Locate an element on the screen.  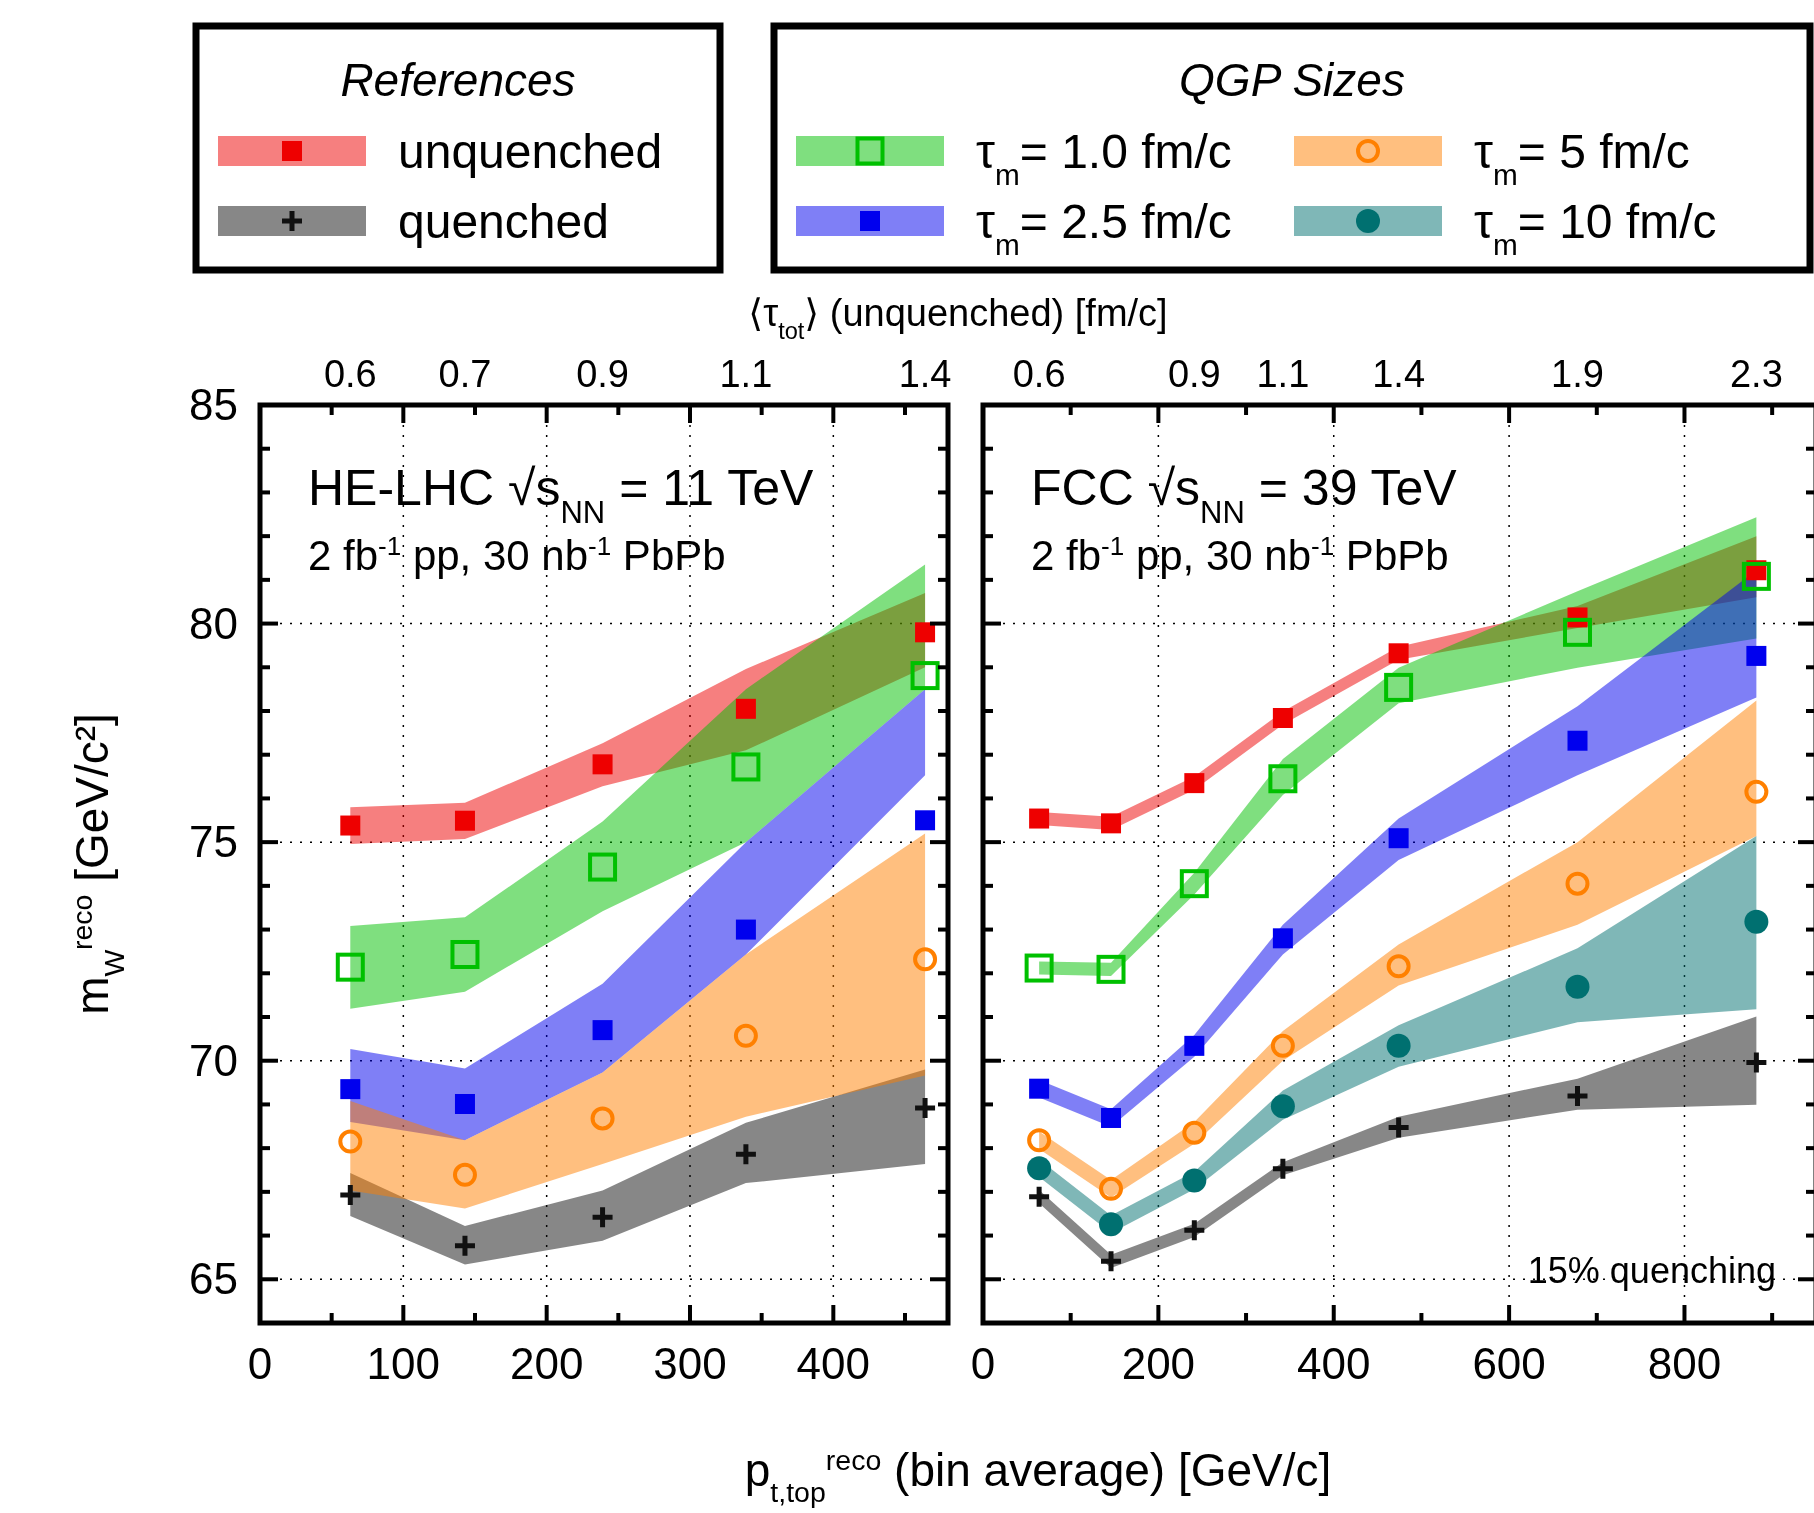
y-tick-label: 65 is located at coordinates (213, 1279).